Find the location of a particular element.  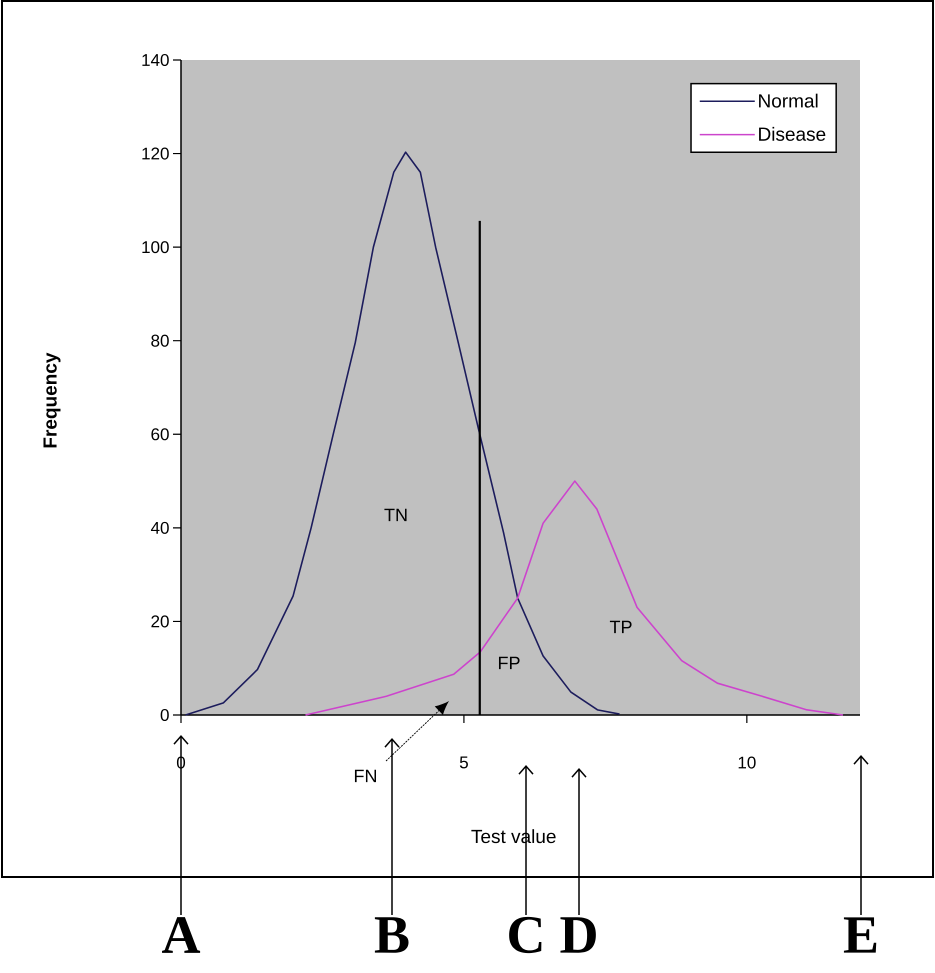

y-tick-label: 120 is located at coordinates (155, 154).